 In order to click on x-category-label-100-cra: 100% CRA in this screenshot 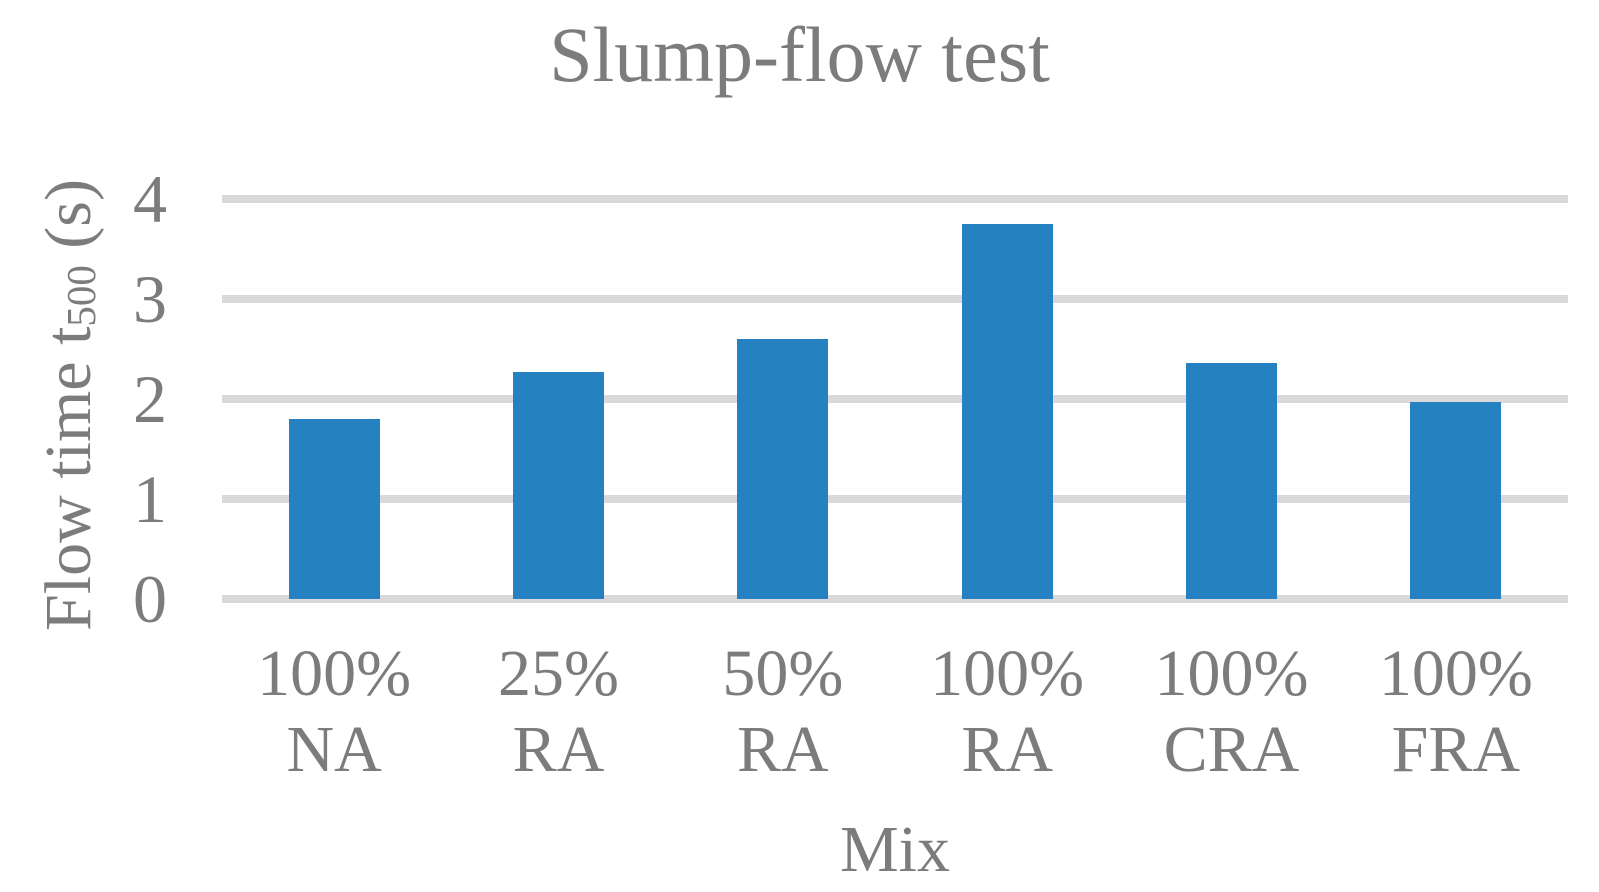, I will do `click(1231, 712)`.